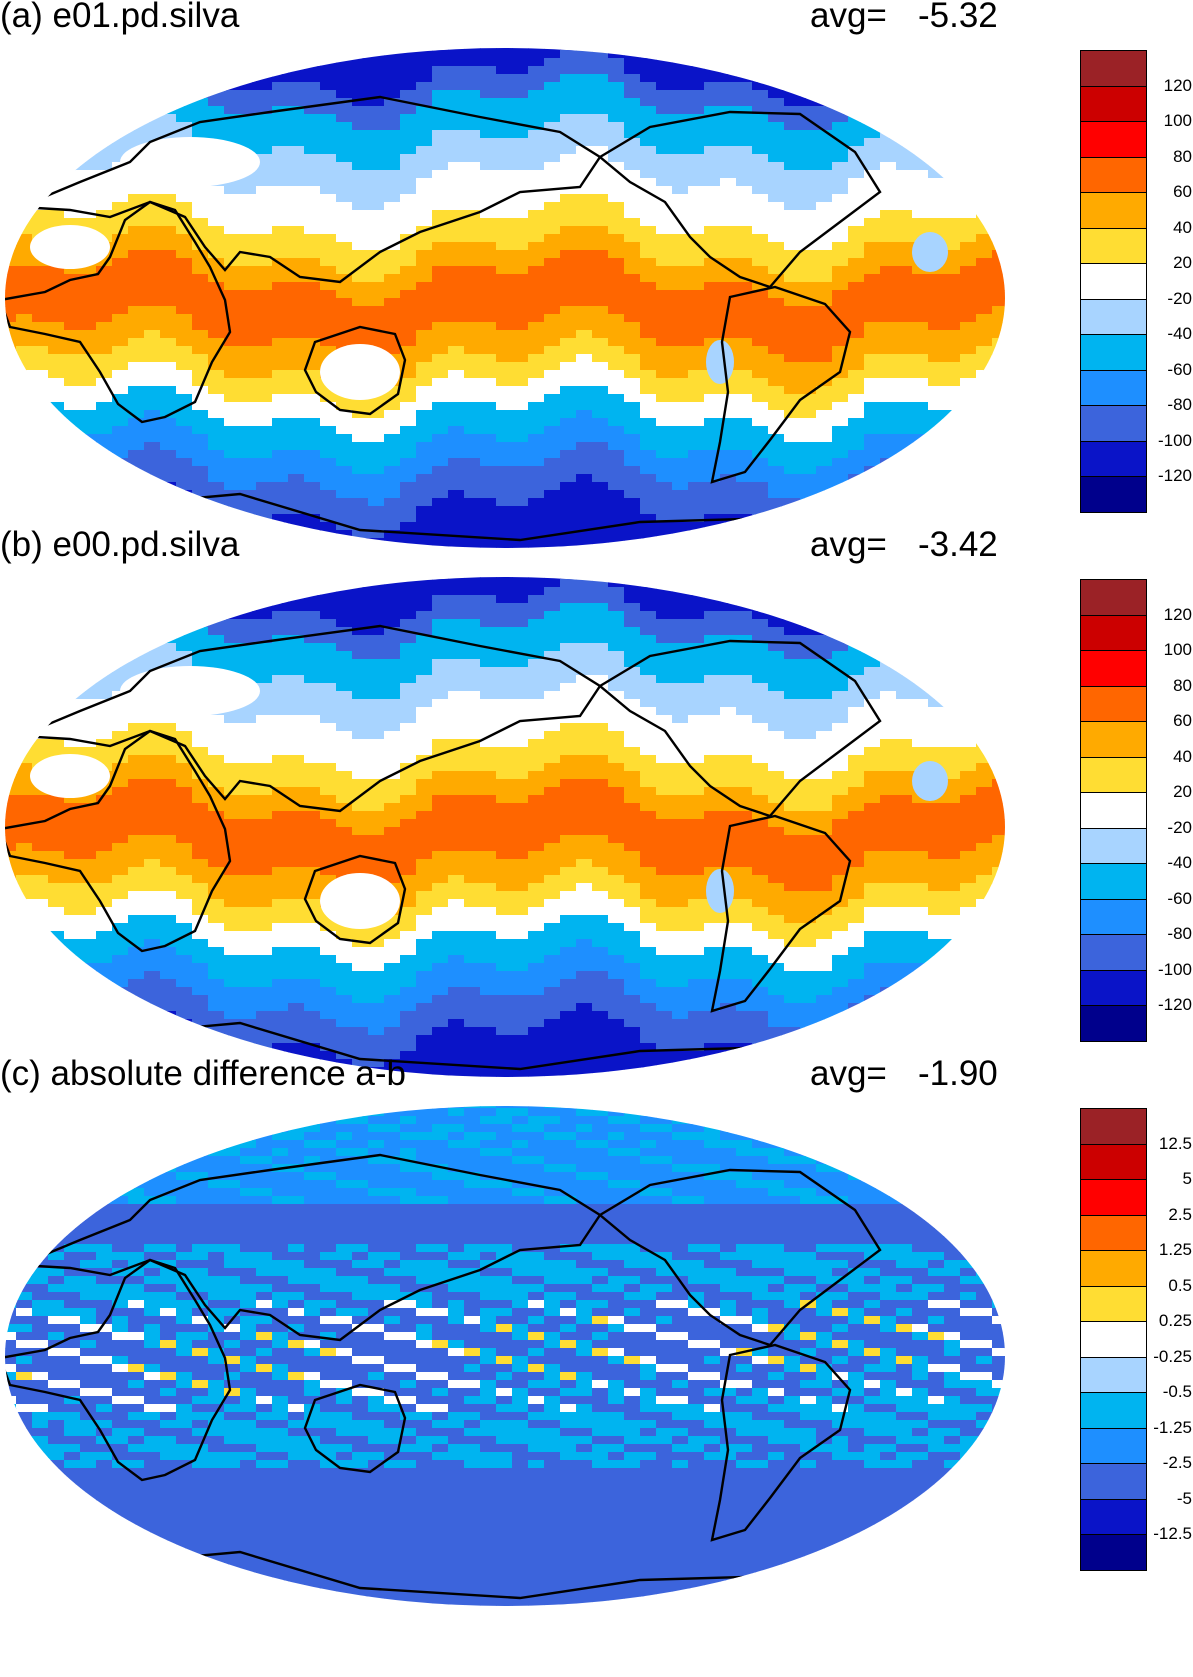 This screenshot has height=1677, width=1193. What do you see at coordinates (958, 1073) in the screenshot?
I see `avg-value: -1.90` at bounding box center [958, 1073].